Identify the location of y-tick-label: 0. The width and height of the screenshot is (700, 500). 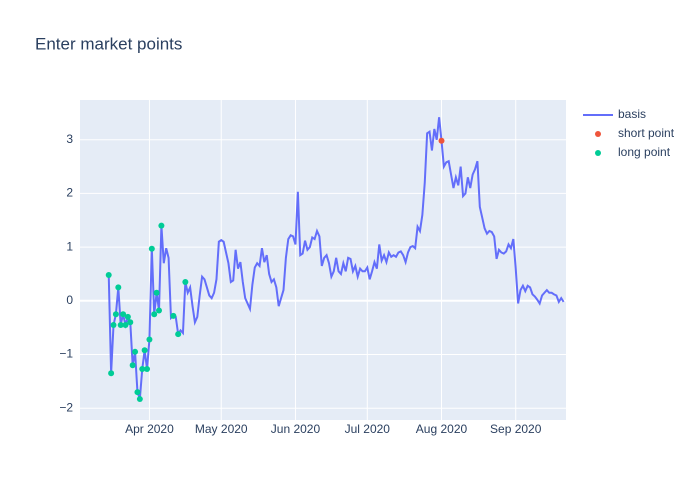
(69, 300).